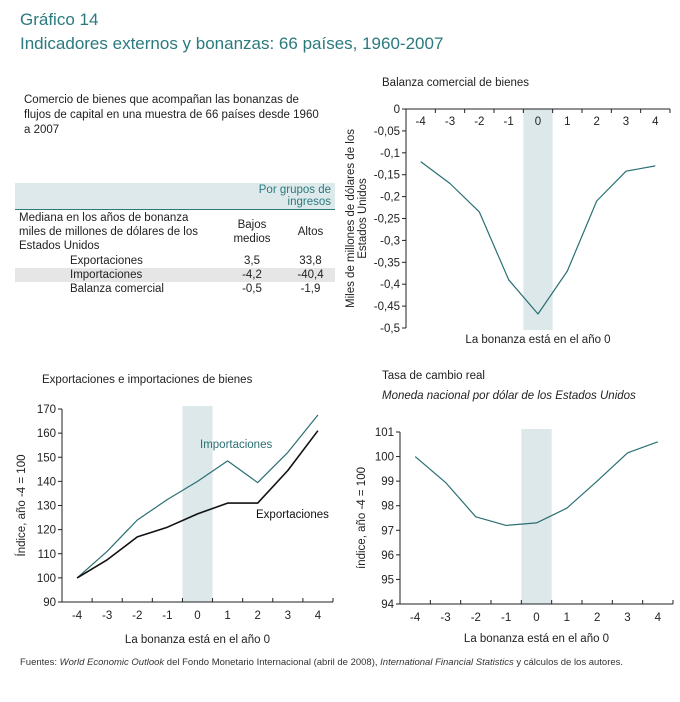 This screenshot has height=702, width=680. Describe the element at coordinates (390, 154) in the screenshot. I see `y-tick-label: -0,1` at that location.